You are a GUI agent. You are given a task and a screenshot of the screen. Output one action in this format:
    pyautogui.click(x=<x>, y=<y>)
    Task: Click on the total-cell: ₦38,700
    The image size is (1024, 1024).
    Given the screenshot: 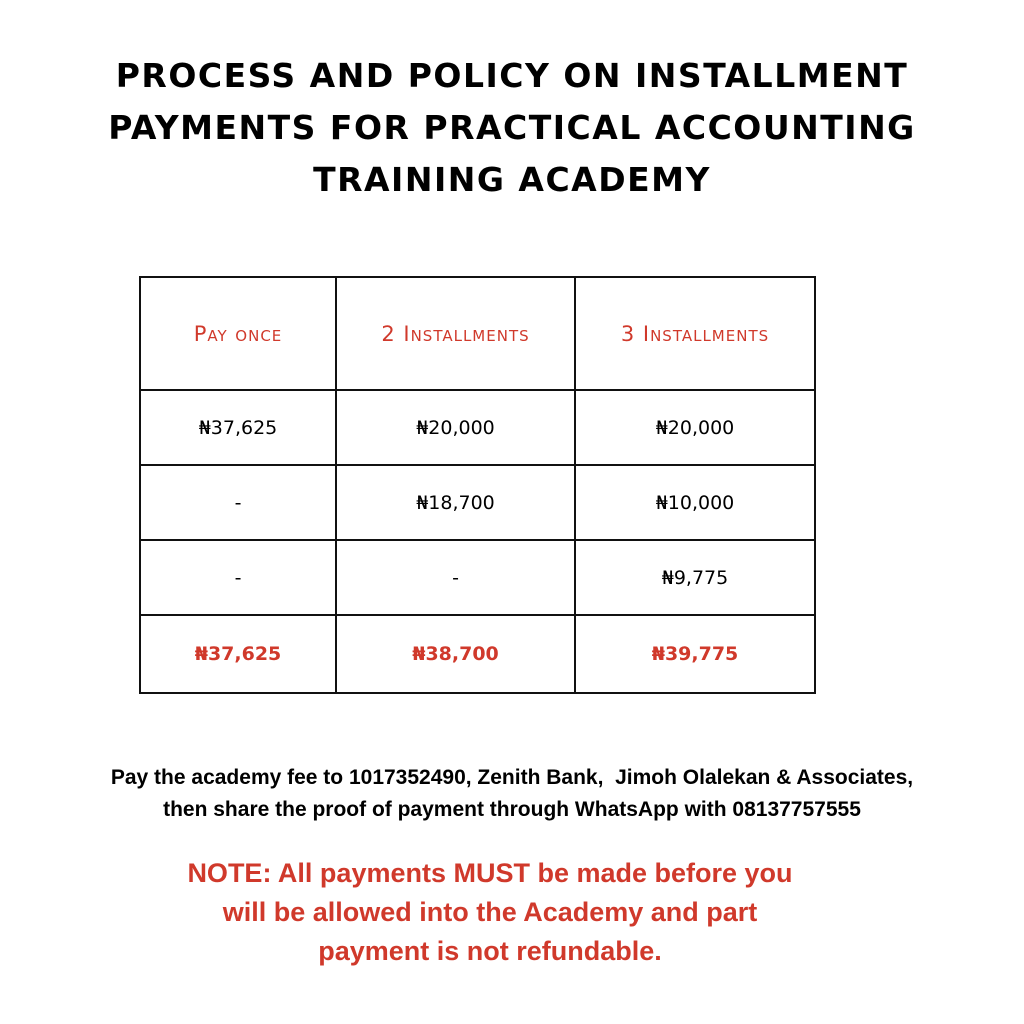 What is the action you would take?
    pyautogui.click(x=455, y=654)
    